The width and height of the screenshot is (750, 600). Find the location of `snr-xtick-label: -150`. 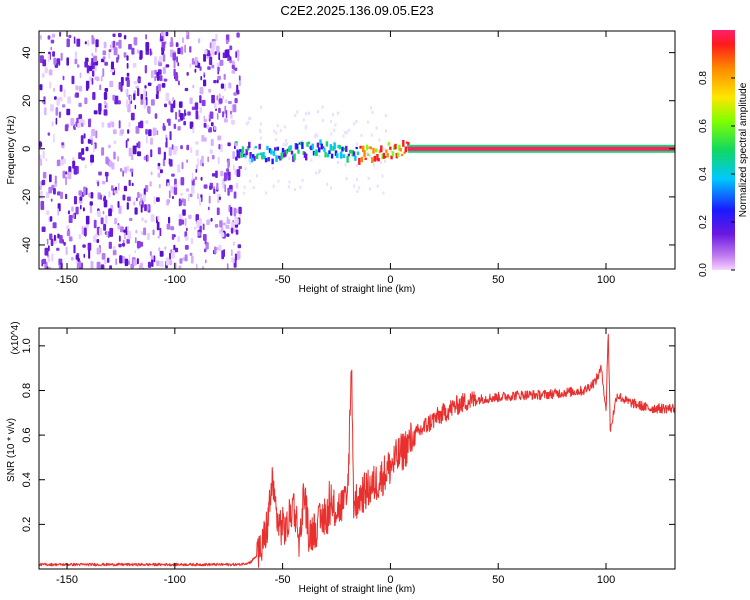

snr-xtick-label: -150 is located at coordinates (67, 580).